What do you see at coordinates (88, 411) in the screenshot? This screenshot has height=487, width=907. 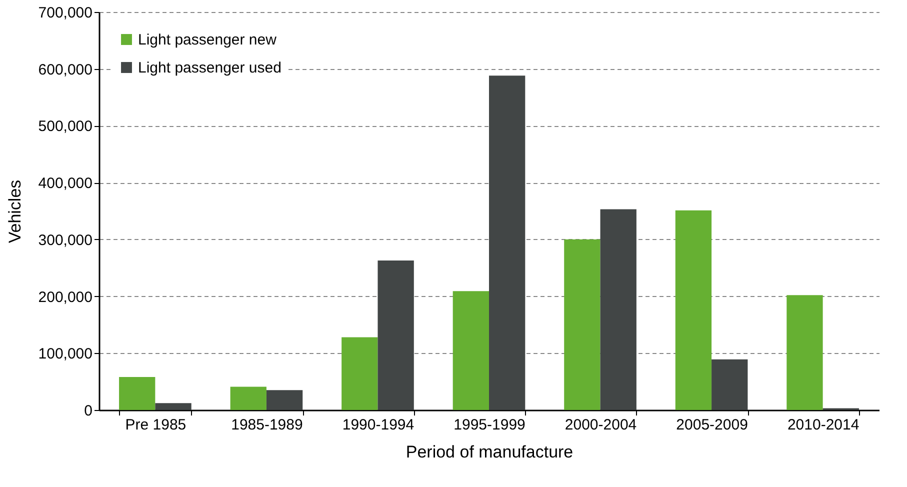 I see `y-tick-label: 0` at bounding box center [88, 411].